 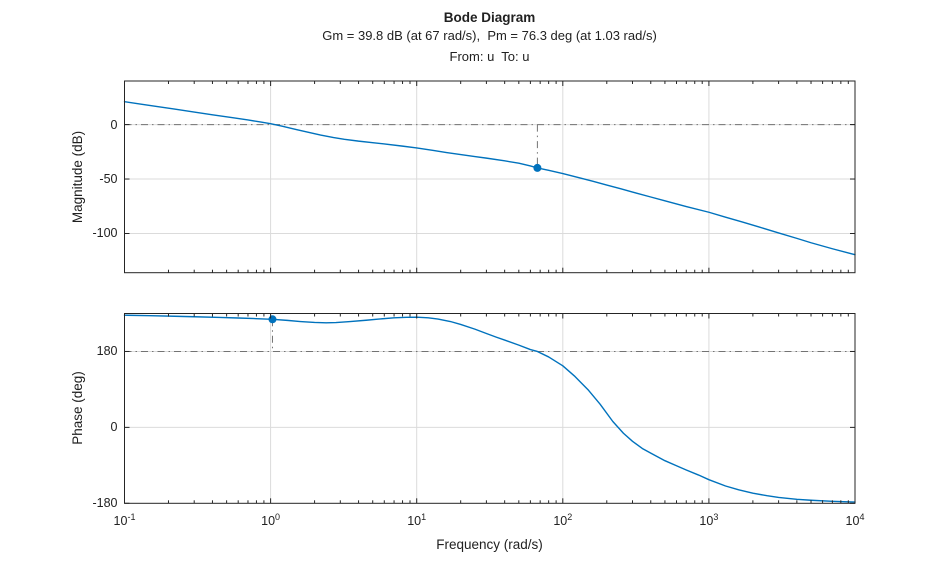 What do you see at coordinates (114, 124) in the screenshot?
I see `magnitude-y-tick-label: 0` at bounding box center [114, 124].